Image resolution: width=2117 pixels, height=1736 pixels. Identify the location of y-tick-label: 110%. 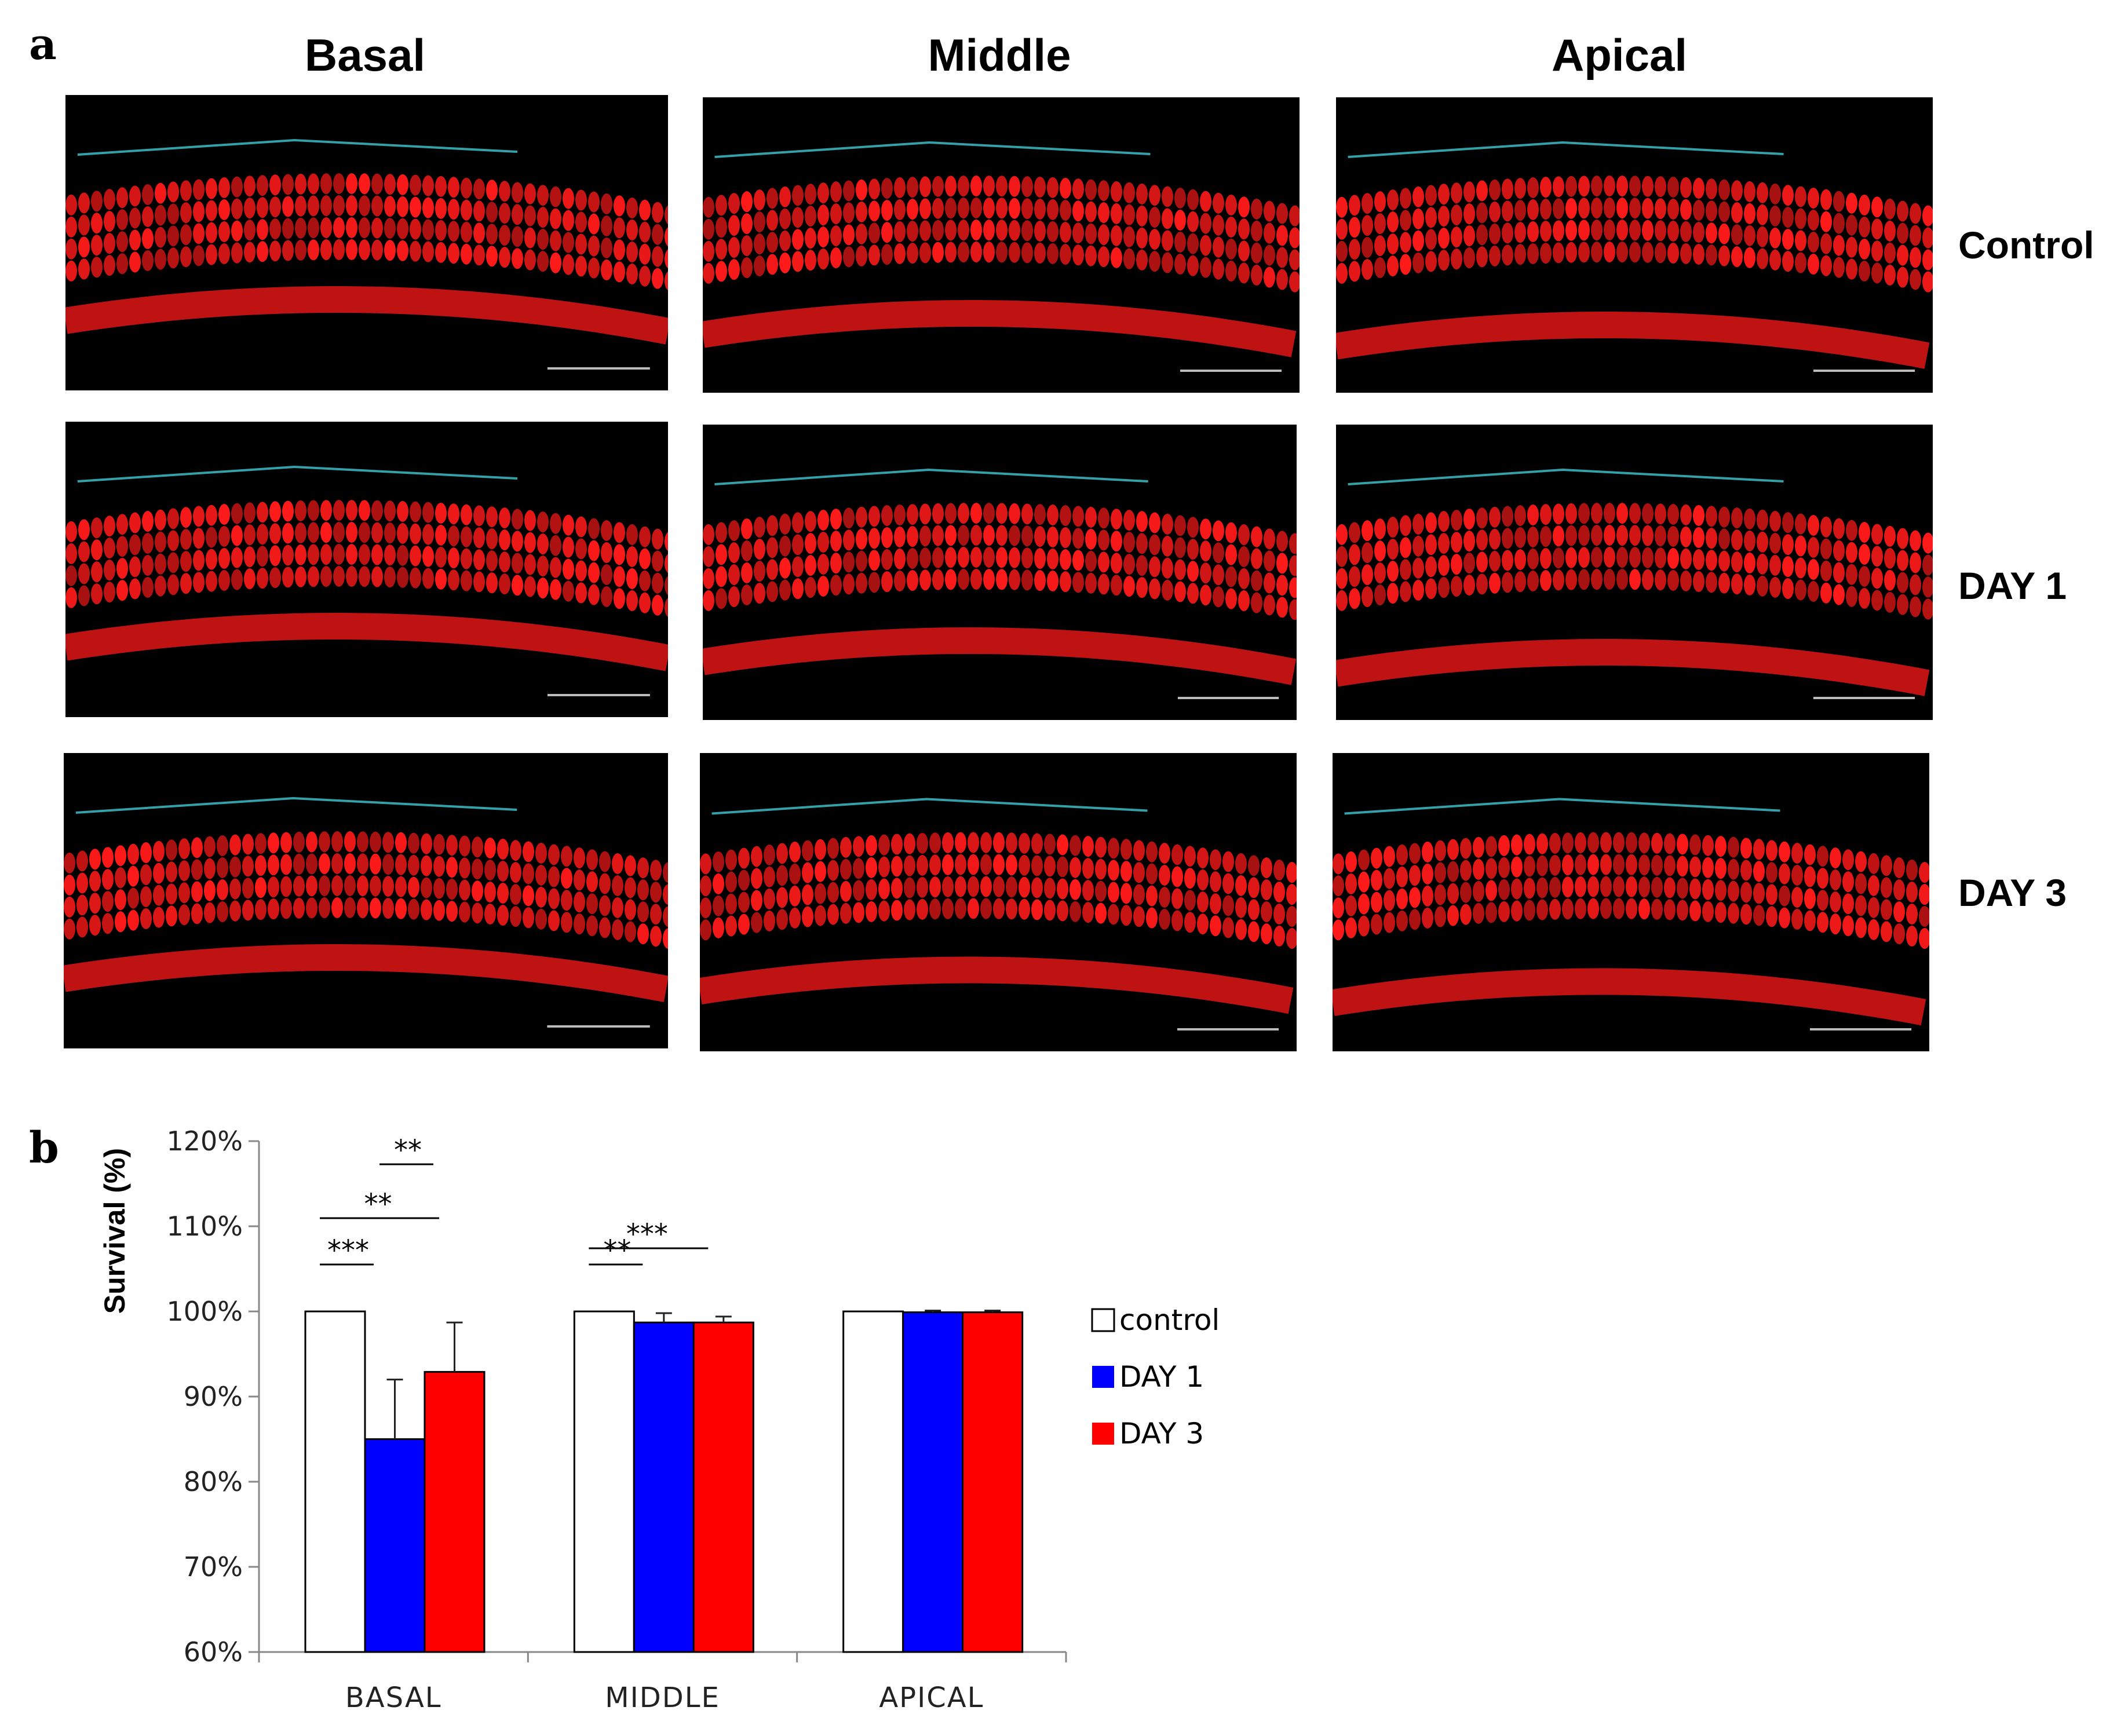
(205, 1227).